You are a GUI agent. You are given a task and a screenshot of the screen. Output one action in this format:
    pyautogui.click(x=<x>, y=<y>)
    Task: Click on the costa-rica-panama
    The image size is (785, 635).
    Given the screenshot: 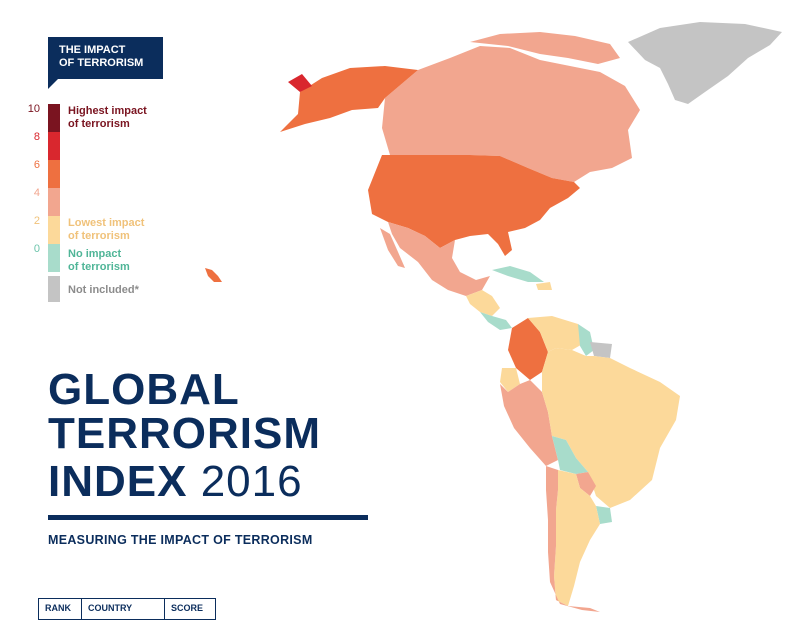 What is the action you would take?
    pyautogui.click(x=496, y=321)
    